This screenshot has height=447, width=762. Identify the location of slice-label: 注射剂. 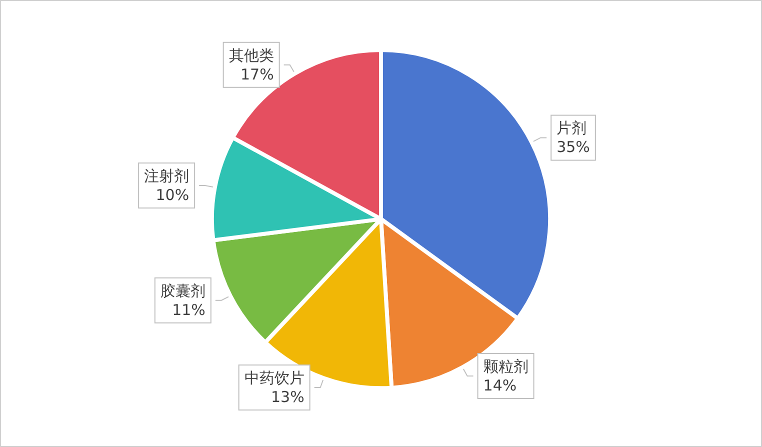
(167, 175).